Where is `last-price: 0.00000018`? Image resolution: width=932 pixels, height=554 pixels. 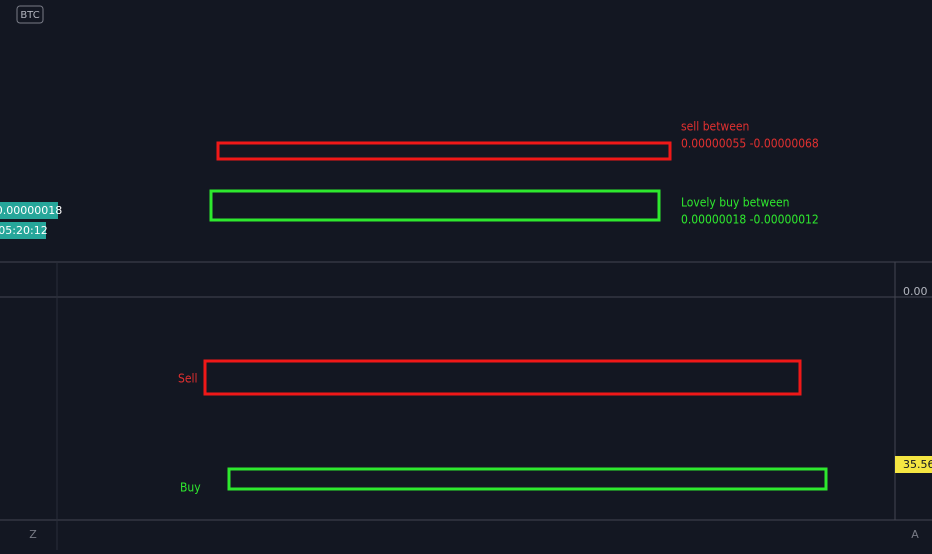
last-price: 0.00000018 is located at coordinates (31, 210).